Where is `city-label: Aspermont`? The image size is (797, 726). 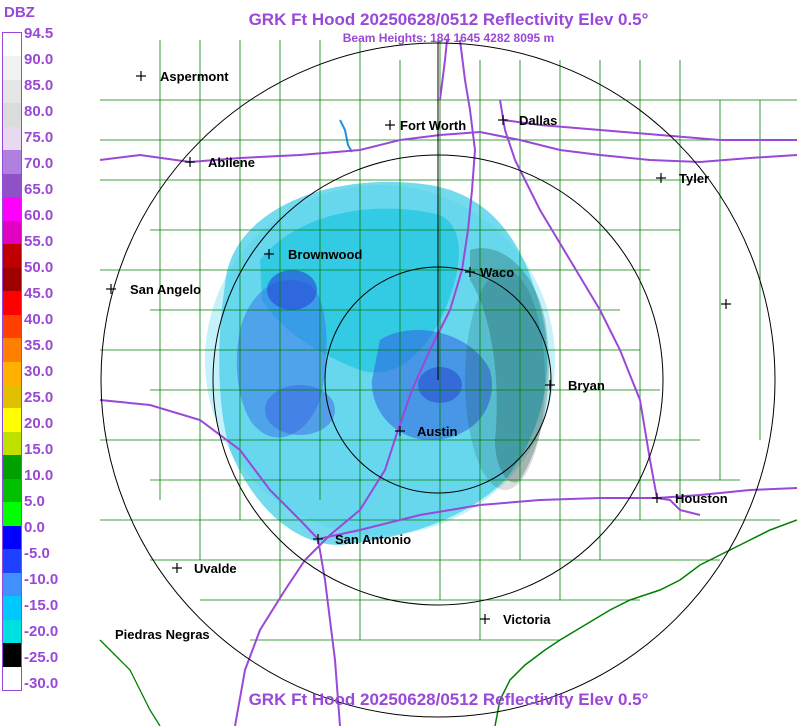 city-label: Aspermont is located at coordinates (194, 76).